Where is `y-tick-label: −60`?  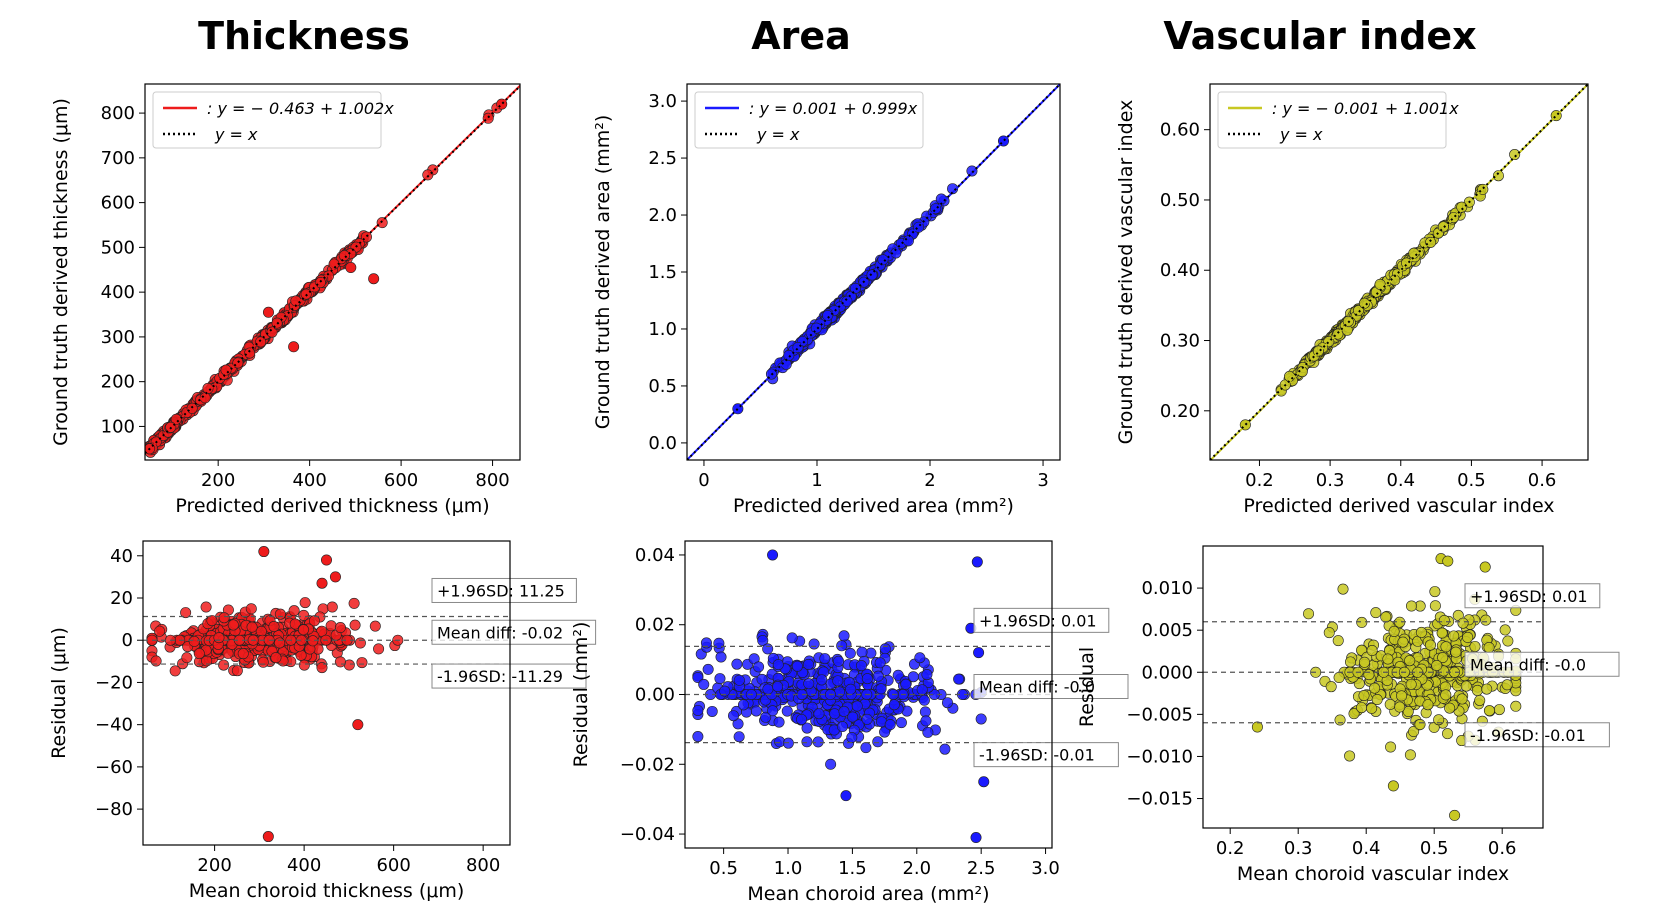
y-tick-label: −60 is located at coordinates (114, 767).